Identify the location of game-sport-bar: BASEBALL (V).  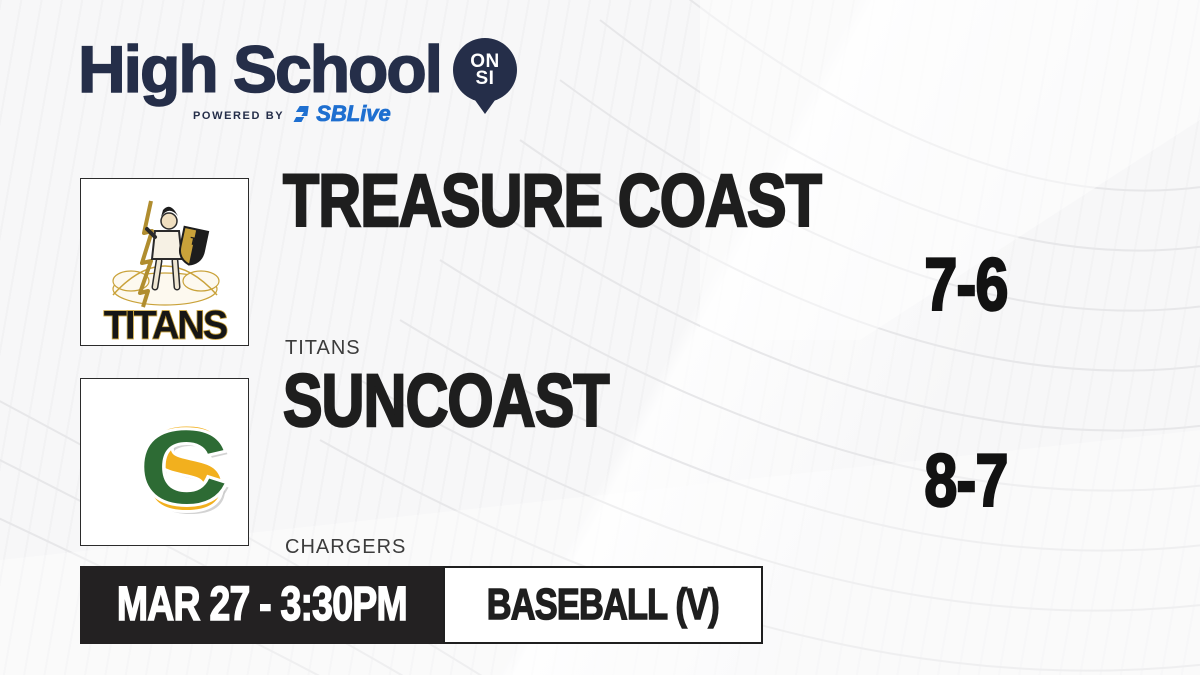
(603, 605).